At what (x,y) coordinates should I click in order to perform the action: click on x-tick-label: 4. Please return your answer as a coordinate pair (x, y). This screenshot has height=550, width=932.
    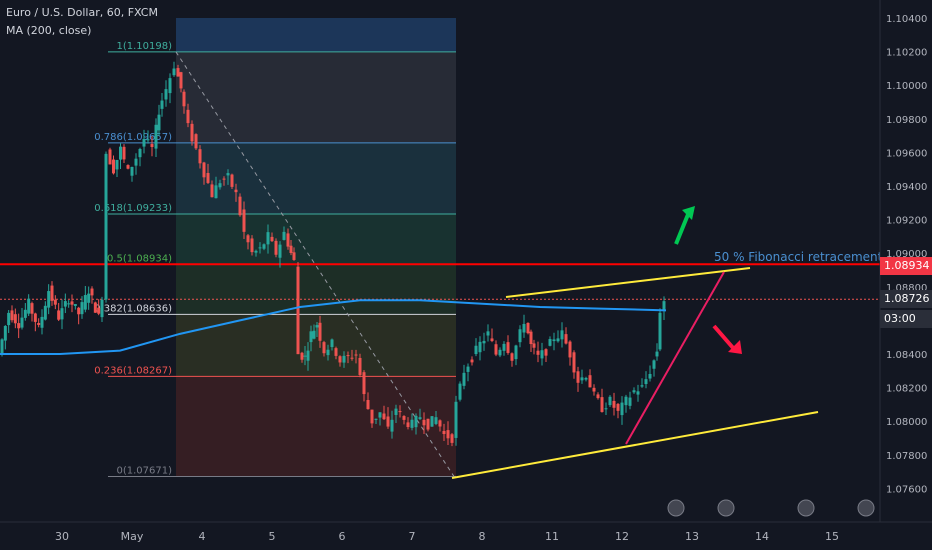
    Looking at the image, I should click on (202, 536).